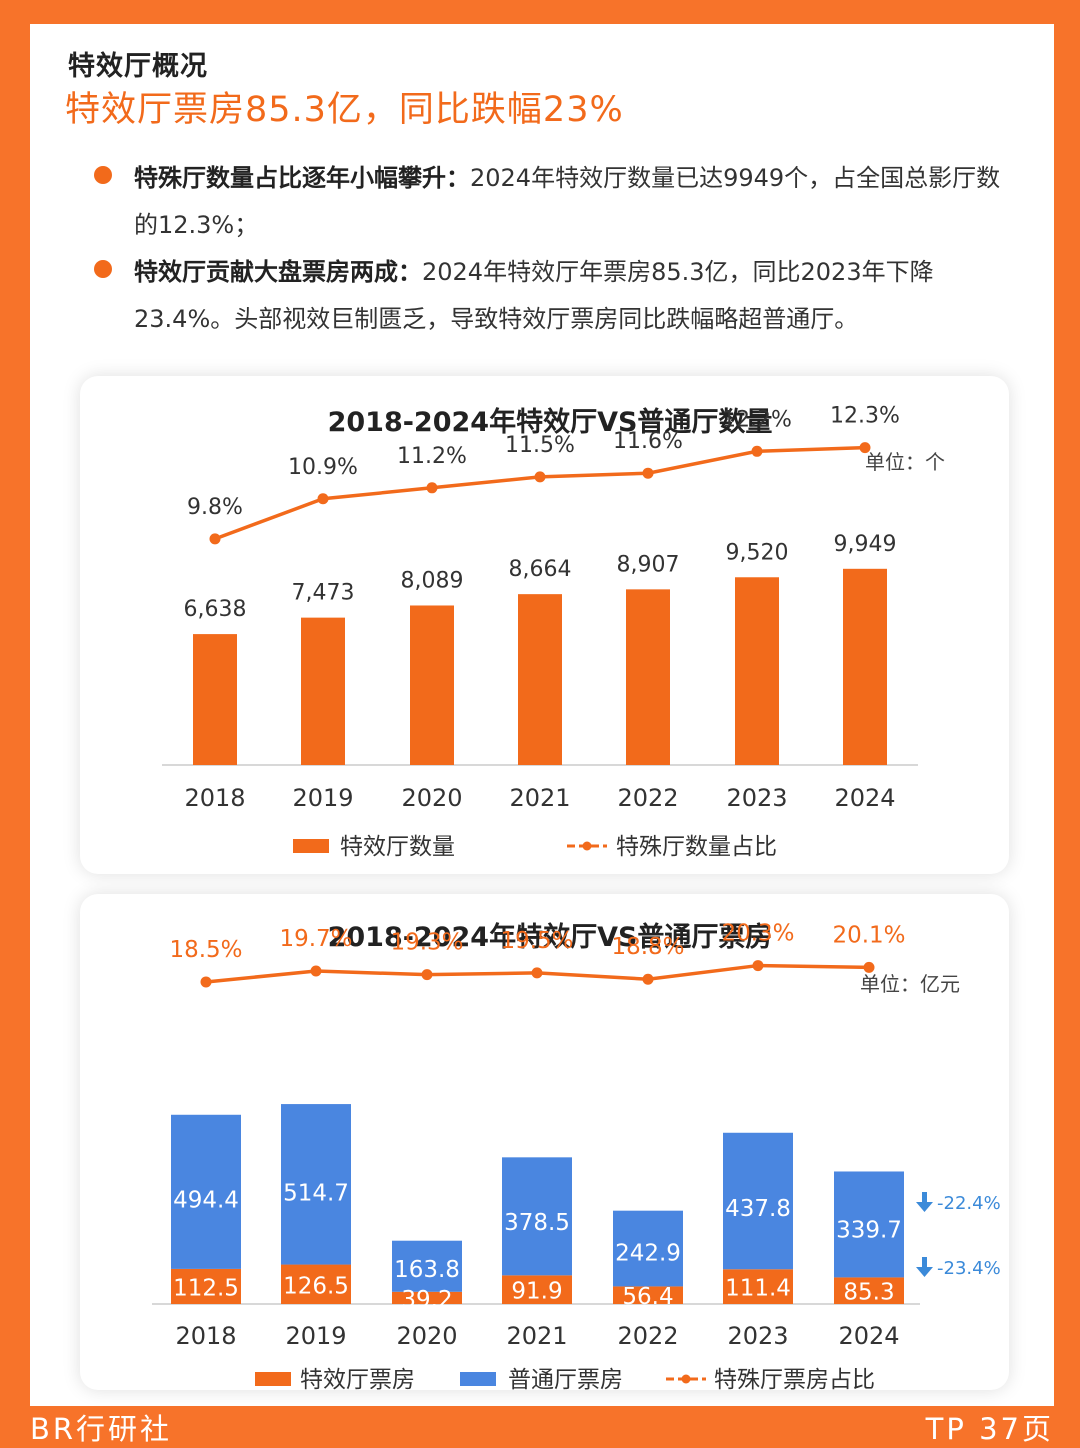 The image size is (1080, 1448). Describe the element at coordinates (648, 677) in the screenshot. I see `bar-2022` at that location.